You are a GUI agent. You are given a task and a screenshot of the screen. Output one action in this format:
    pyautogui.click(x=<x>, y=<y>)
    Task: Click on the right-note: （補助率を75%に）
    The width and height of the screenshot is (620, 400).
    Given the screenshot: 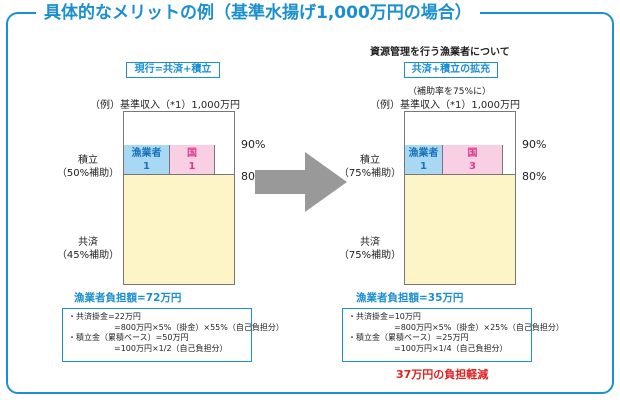 What is the action you would take?
    pyautogui.click(x=450, y=92)
    